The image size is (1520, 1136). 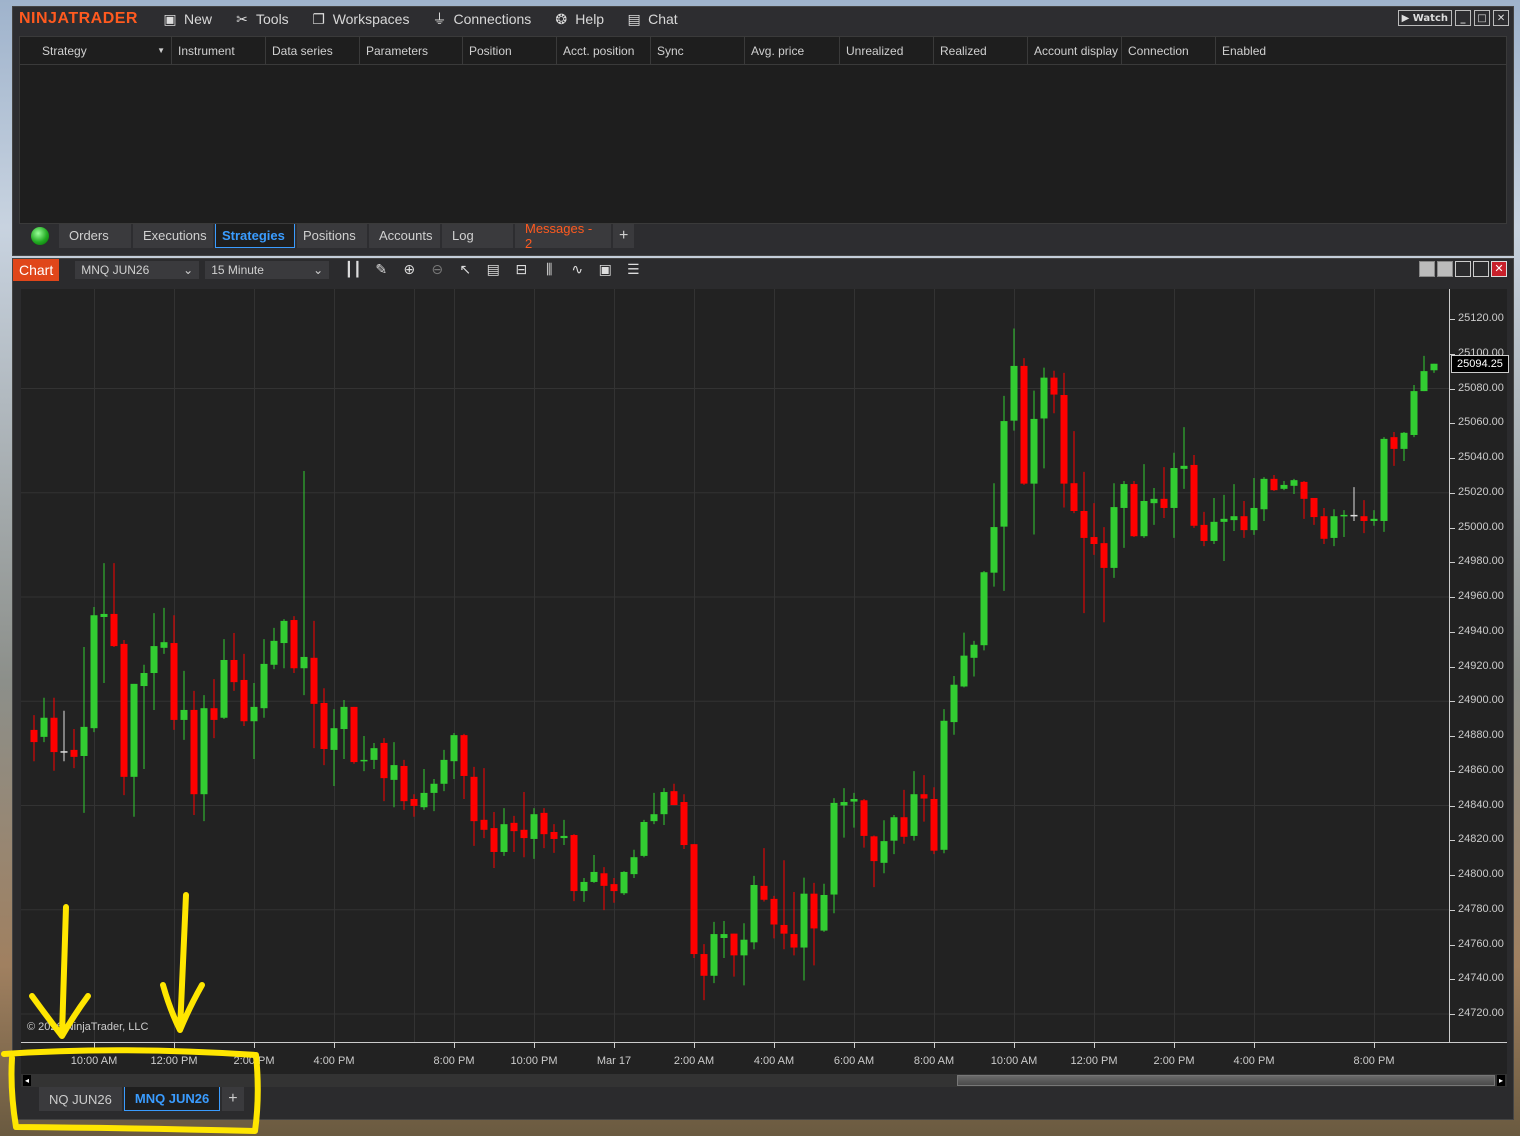 I want to click on drawing-tool-icon: ✎, so click(x=381, y=270).